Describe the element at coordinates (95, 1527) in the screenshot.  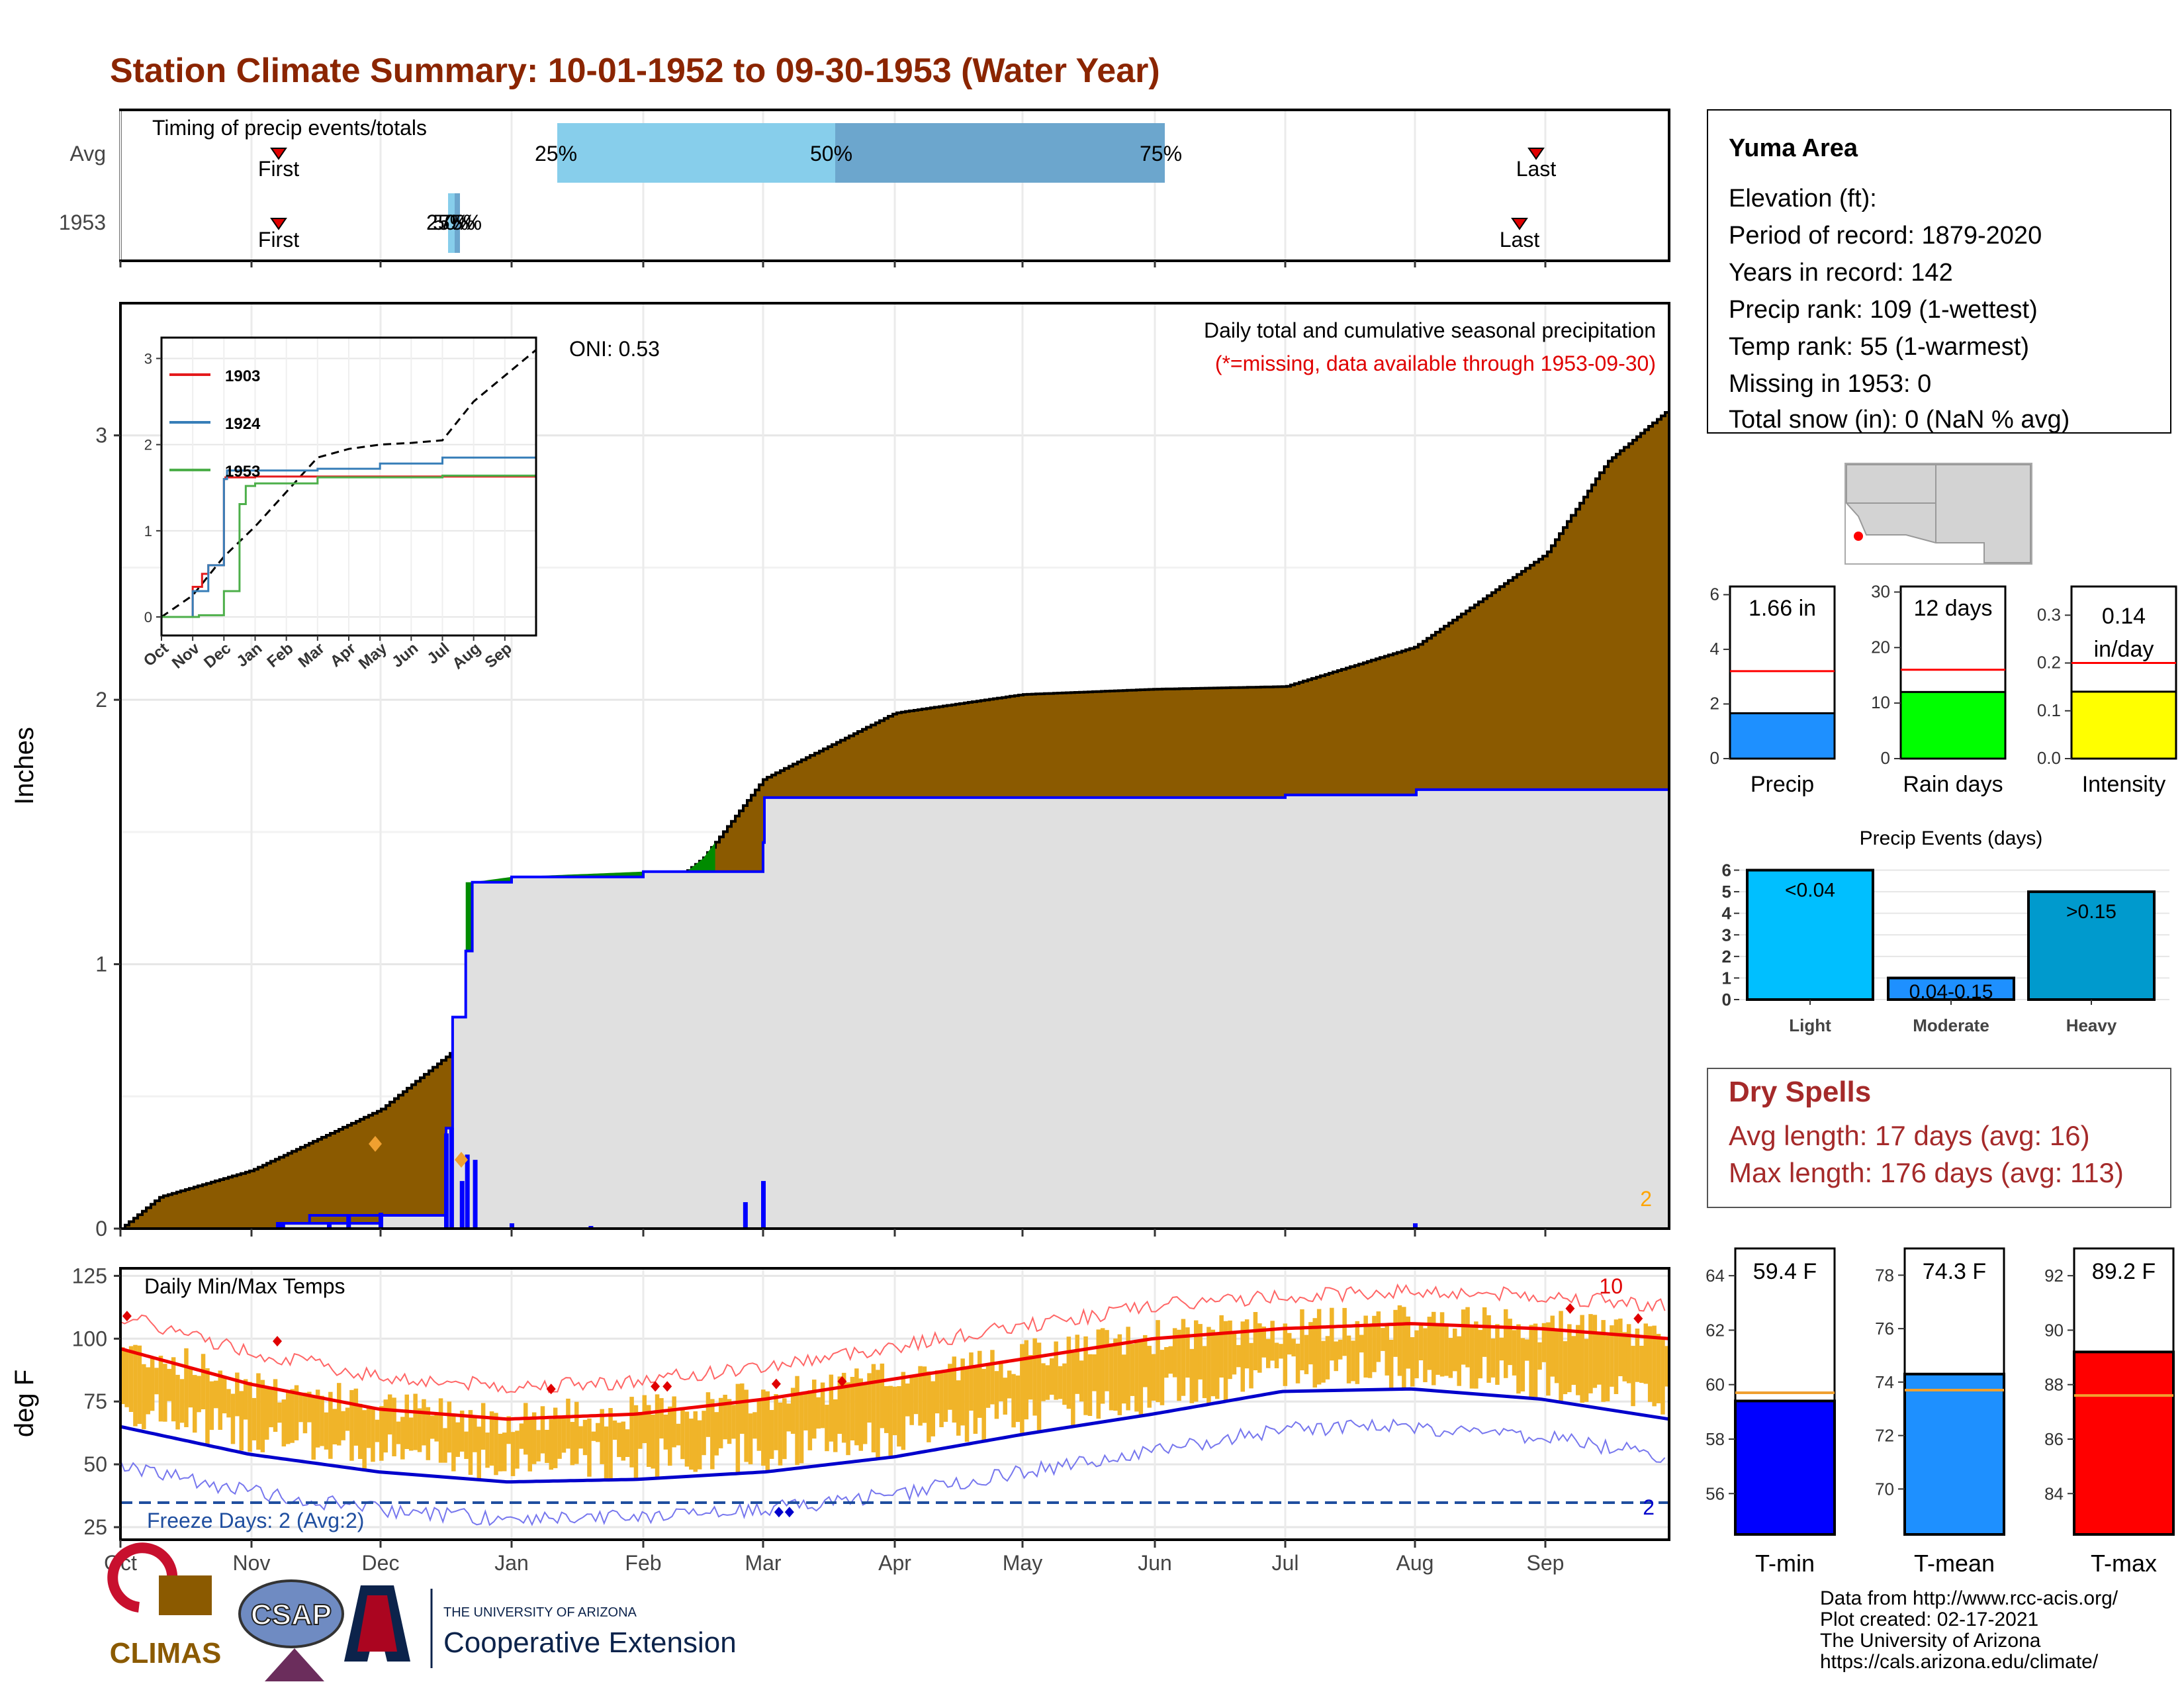
I see `temp-y-tick-label: 25` at that location.